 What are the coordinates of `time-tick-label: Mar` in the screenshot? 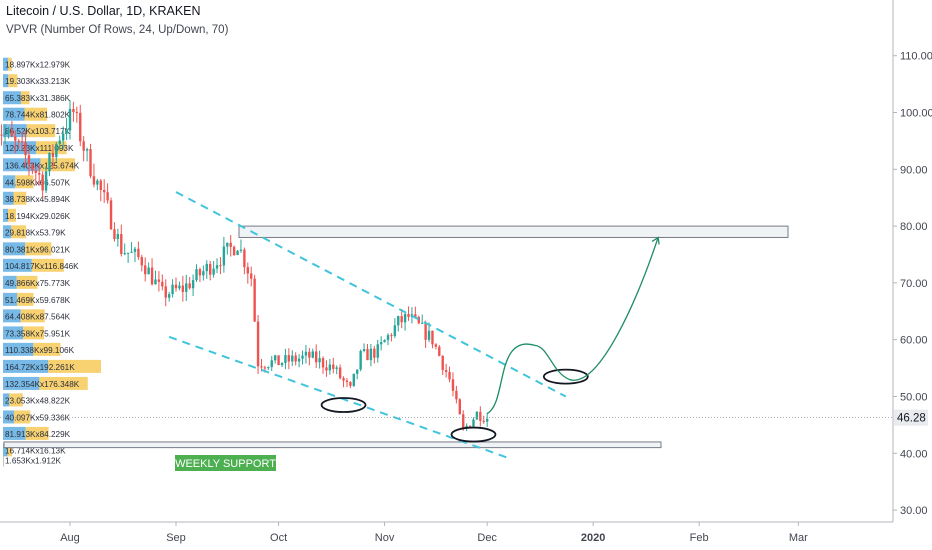 It's located at (798, 538).